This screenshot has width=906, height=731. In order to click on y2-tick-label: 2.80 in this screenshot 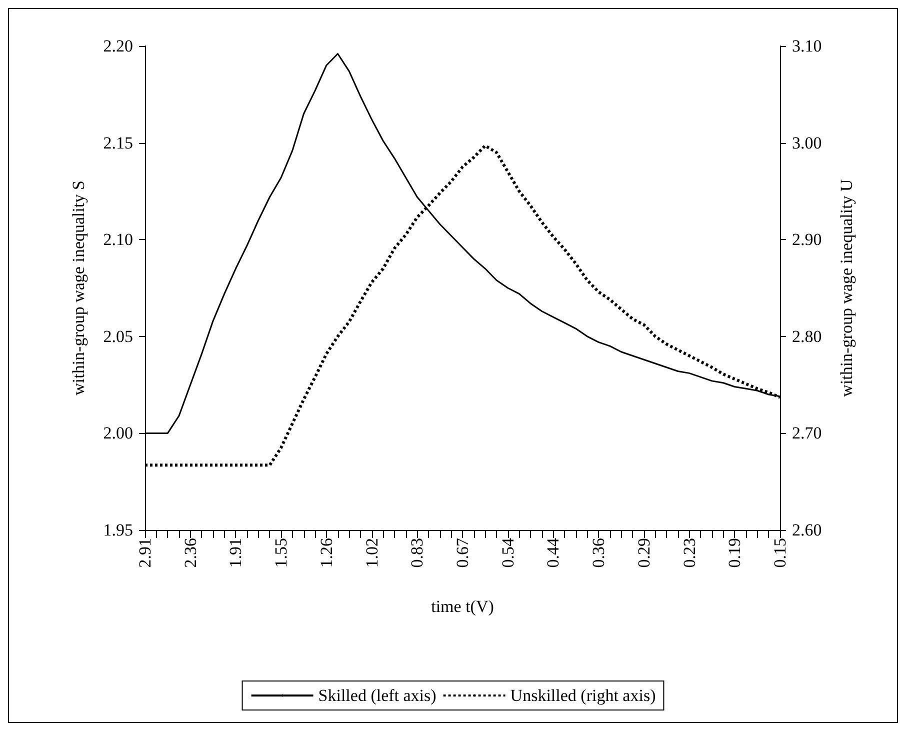, I will do `click(807, 336)`.